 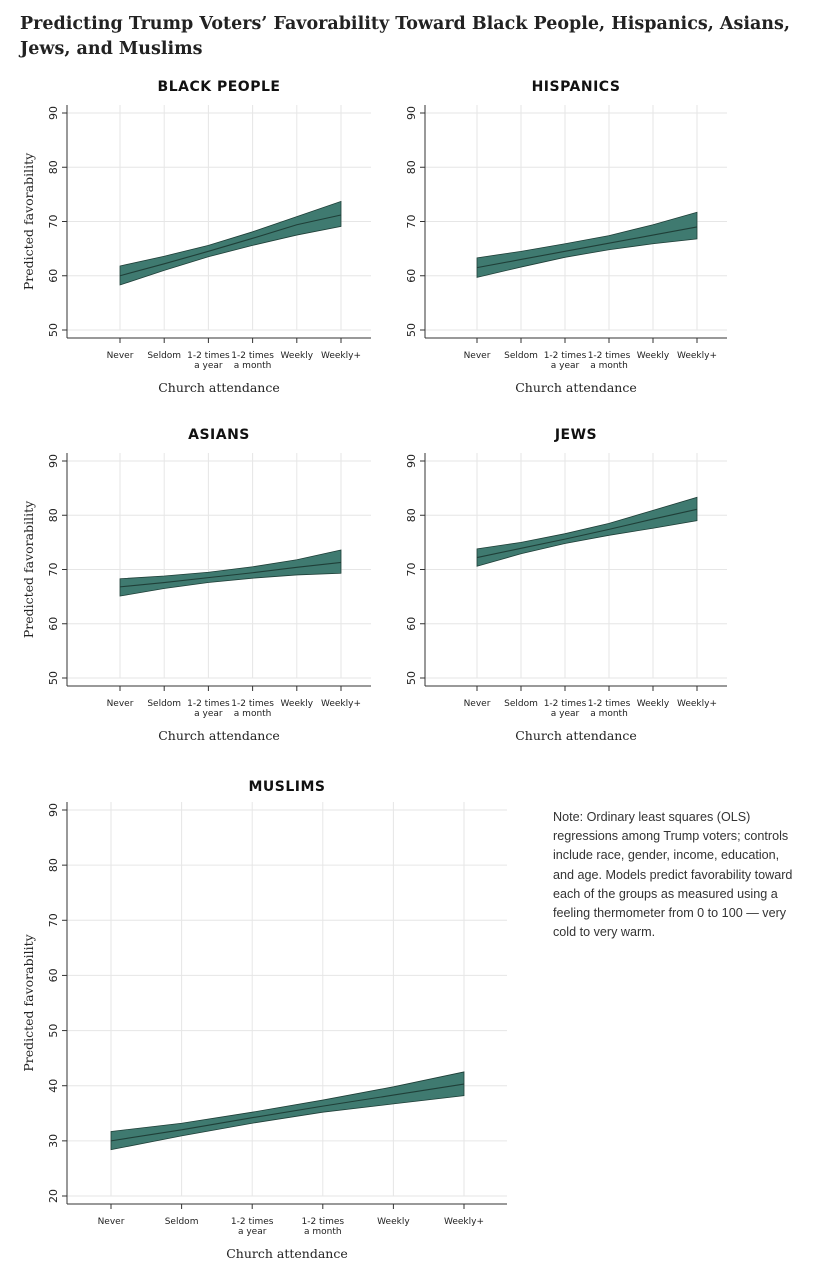 What do you see at coordinates (53, 1086) in the screenshot?
I see `y-tick-label: 40` at bounding box center [53, 1086].